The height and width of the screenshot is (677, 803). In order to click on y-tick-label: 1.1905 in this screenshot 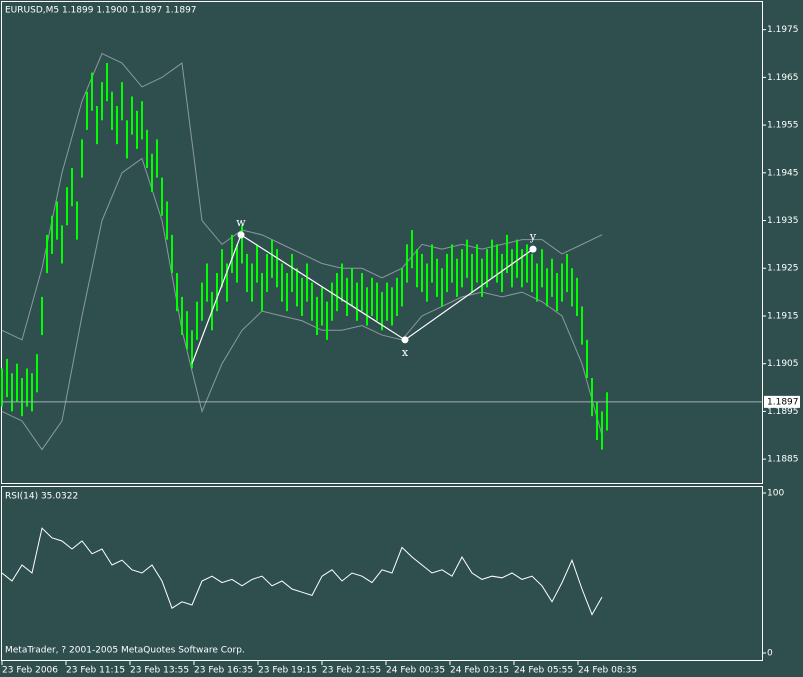, I will do `click(783, 364)`.